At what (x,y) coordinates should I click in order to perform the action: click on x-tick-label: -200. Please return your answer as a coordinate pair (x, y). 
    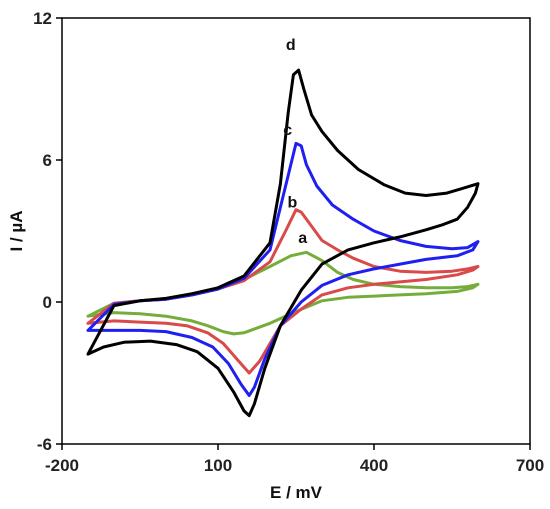
    Looking at the image, I should click on (62, 465).